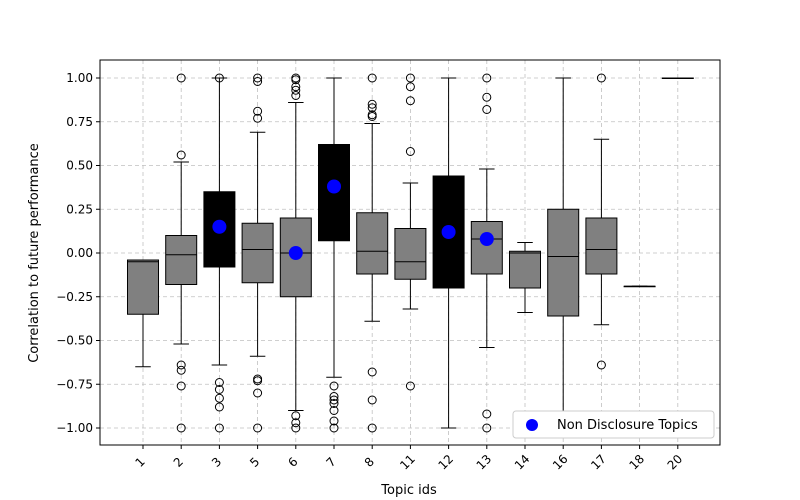  I want to click on legend-box, so click(613, 424).